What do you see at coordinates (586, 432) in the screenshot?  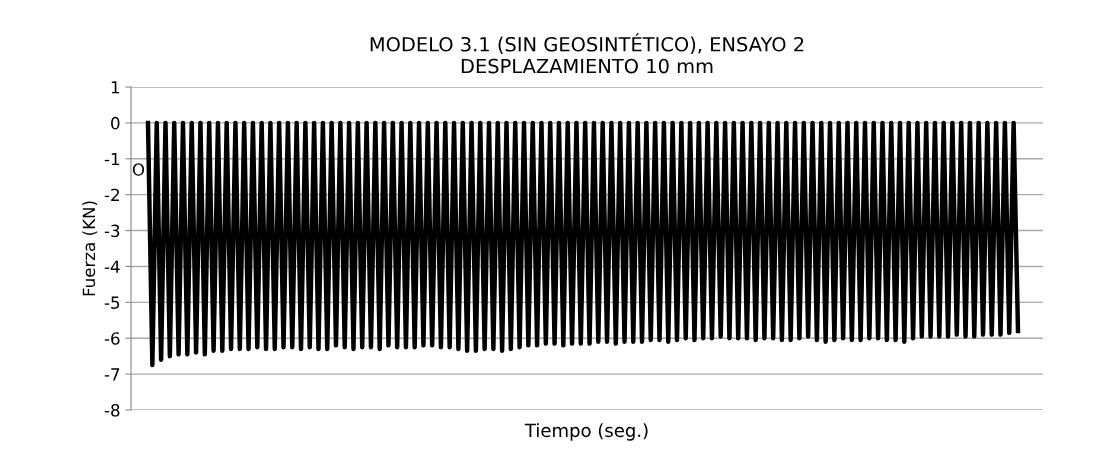 I see `x-axis-title: Tiempo (seg.)` at bounding box center [586, 432].